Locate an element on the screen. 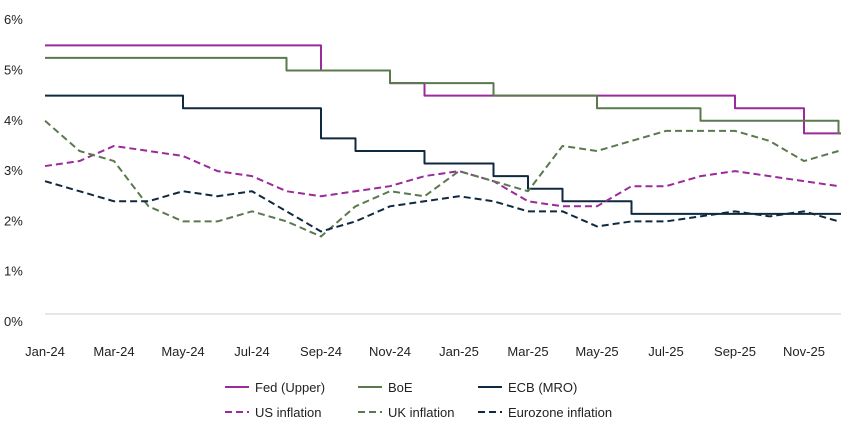 The width and height of the screenshot is (850, 434). legend-label: BoE is located at coordinates (400, 387).